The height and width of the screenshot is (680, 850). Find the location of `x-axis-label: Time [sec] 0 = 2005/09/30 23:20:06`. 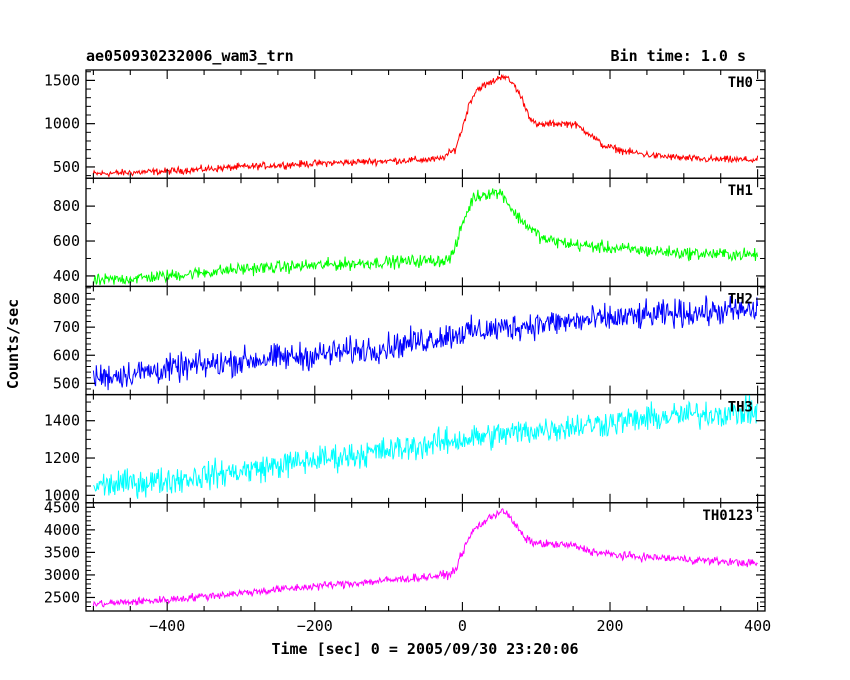

x-axis-label: Time [sec] 0 = 2005/09/30 23:20:06 is located at coordinates (424, 649).